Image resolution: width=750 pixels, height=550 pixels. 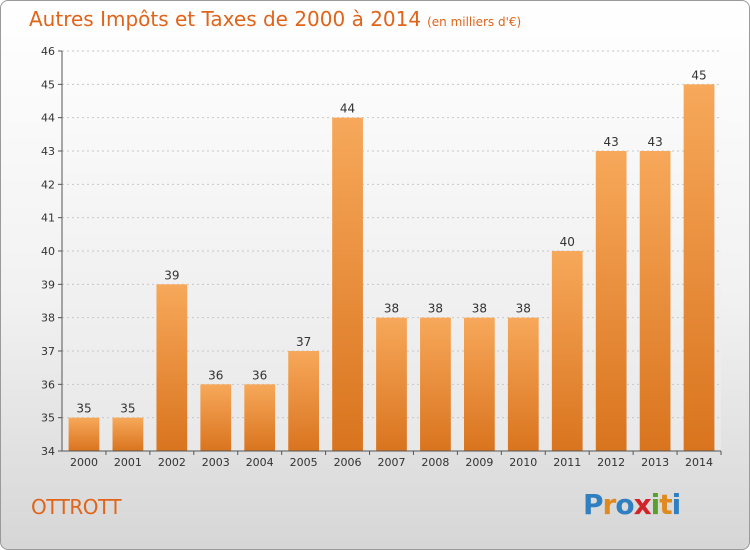 I want to click on x-tick-label: 2004, so click(x=260, y=462).